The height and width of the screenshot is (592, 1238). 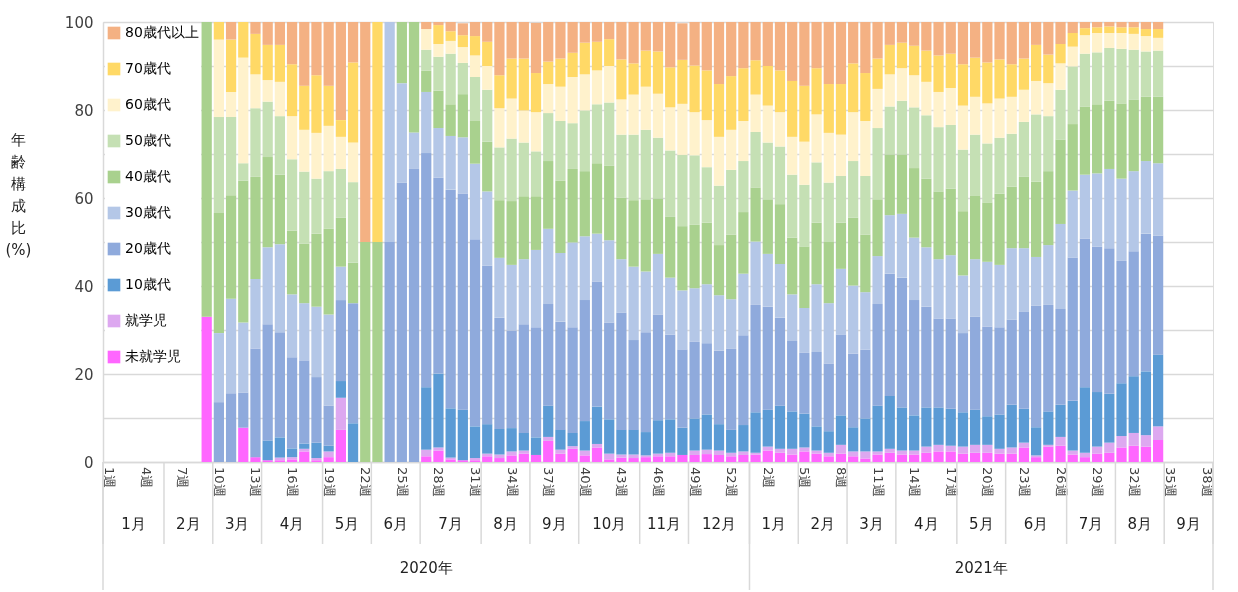 I want to click on legend-label: 10歳代, so click(x=148, y=284).